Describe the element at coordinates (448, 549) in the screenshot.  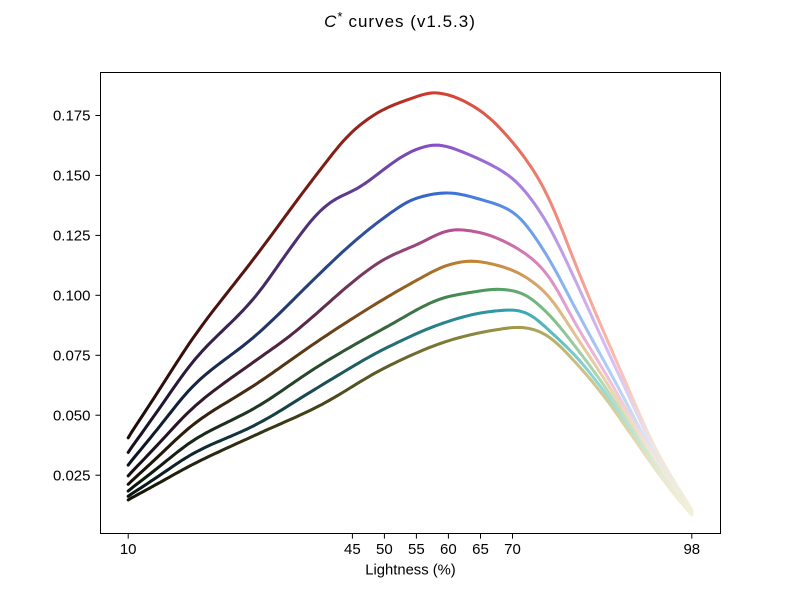
I see `svg-text: 60` at that location.